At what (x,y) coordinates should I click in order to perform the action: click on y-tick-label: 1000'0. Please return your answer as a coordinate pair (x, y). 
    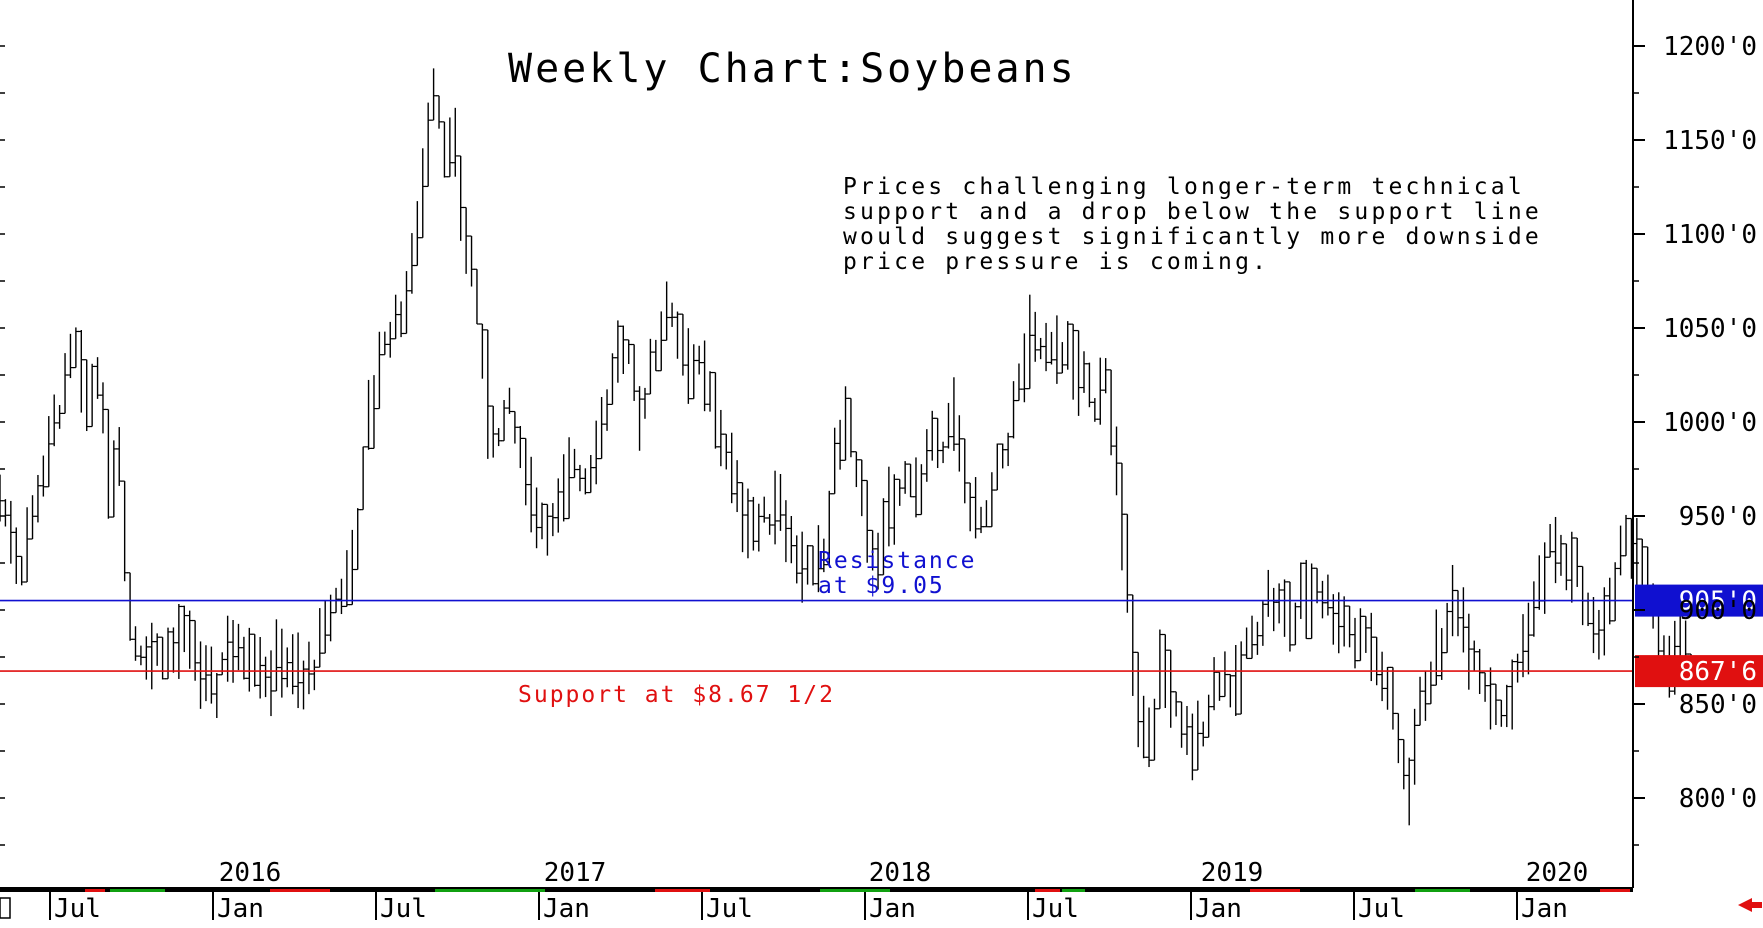
    Looking at the image, I should click on (1710, 423).